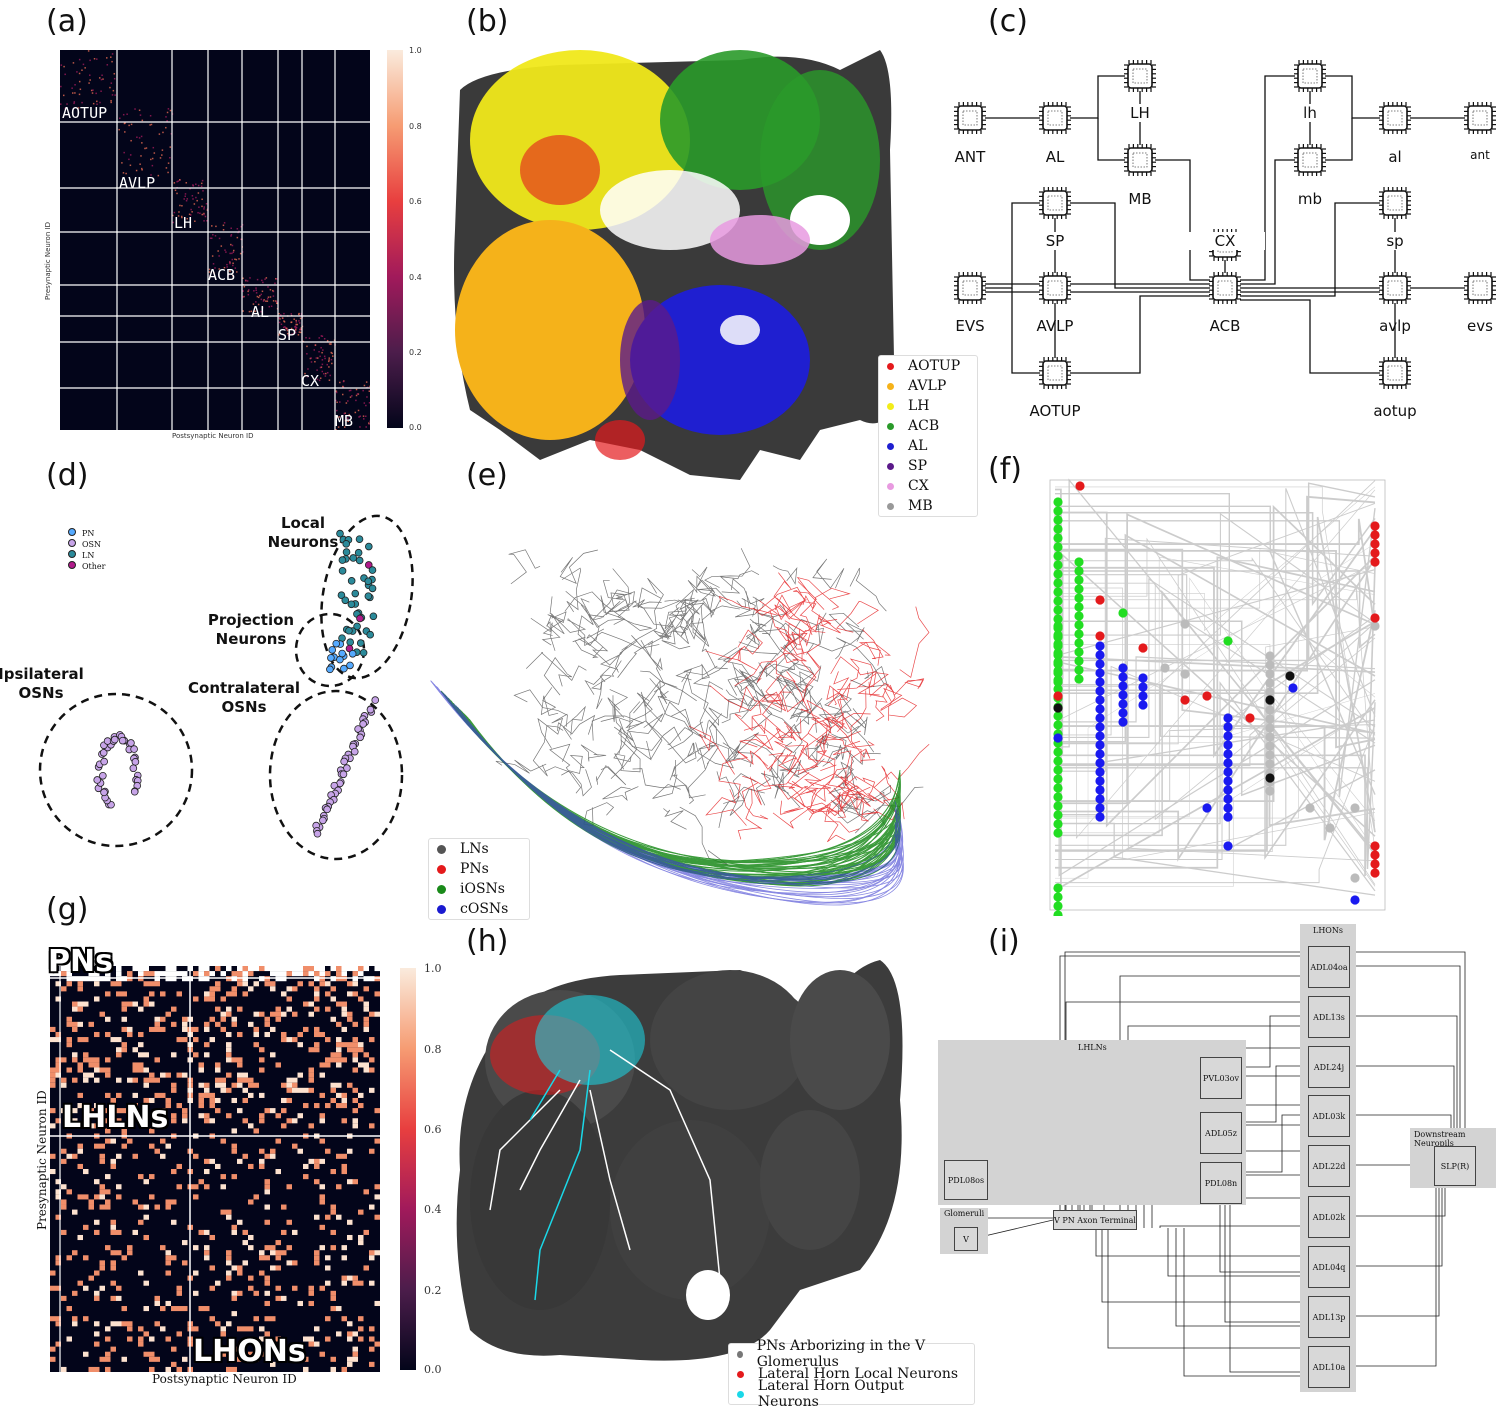  Describe the element at coordinates (670, 260) in the screenshot. I see `brain-render-b` at that location.